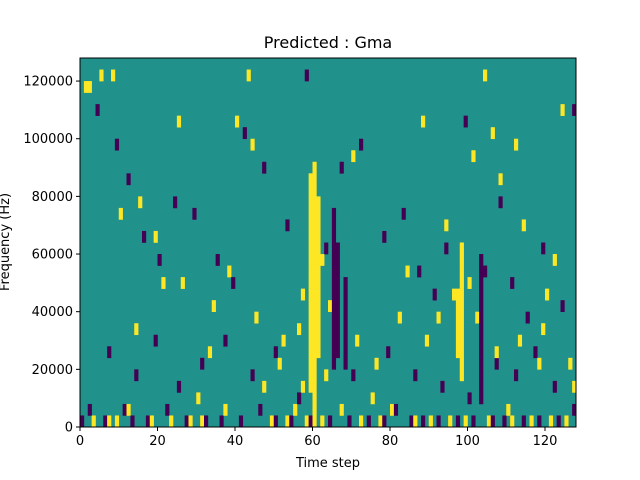  I want to click on y-axis-ticks: 0 20000 40000 60000 80000 100000 120000, so click(51, 255).